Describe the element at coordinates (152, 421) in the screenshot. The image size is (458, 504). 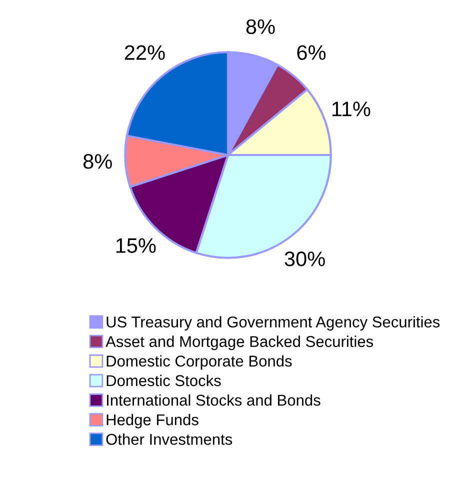
I see `legend-label: Hedge Funds` at that location.